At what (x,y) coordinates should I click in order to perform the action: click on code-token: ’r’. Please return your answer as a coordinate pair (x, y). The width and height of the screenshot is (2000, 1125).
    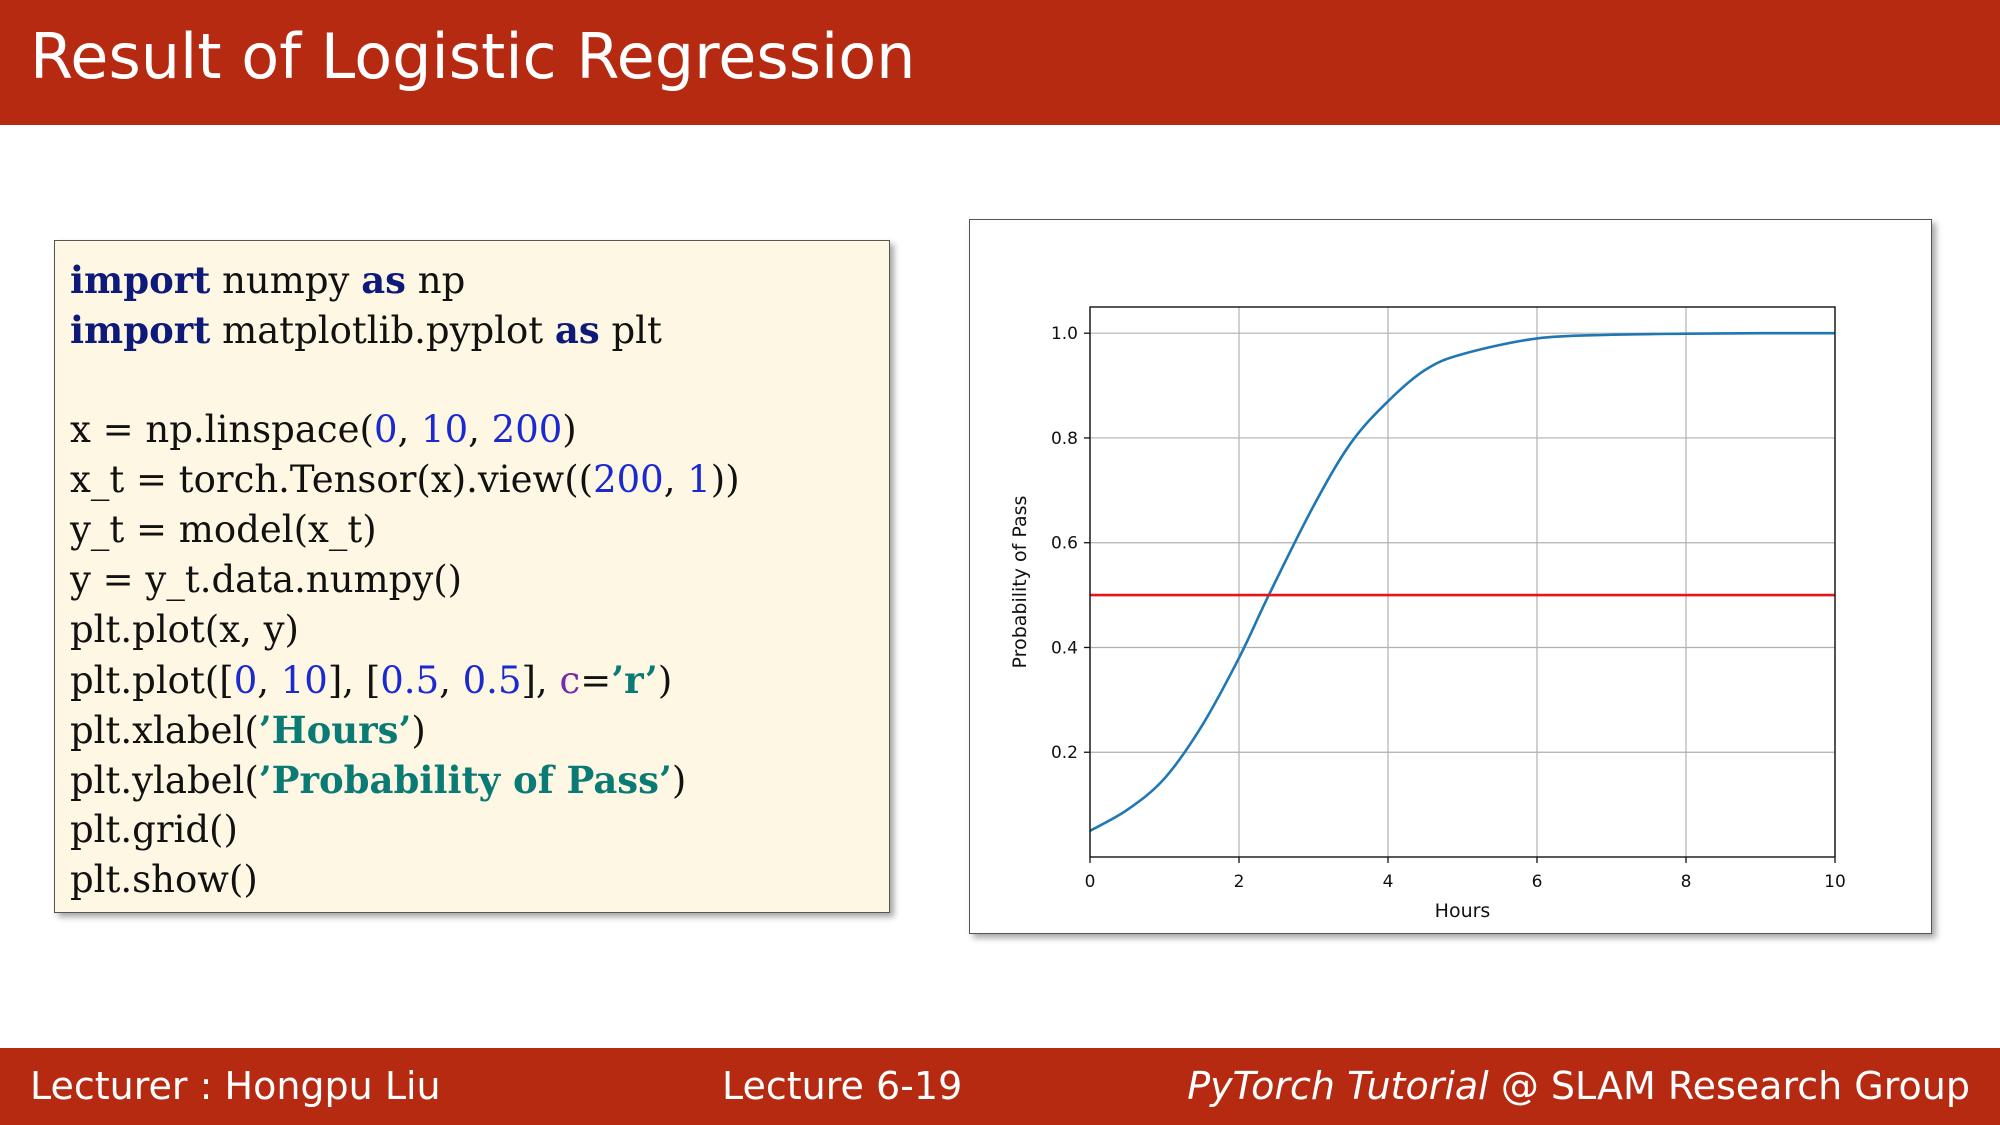
    Looking at the image, I should click on (634, 680).